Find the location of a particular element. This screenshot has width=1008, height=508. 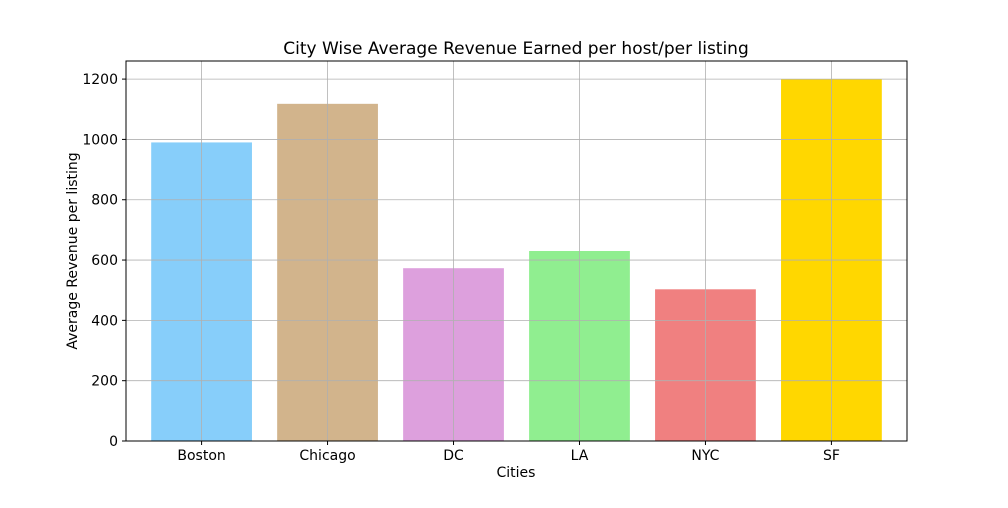

x-tick-label: NYC is located at coordinates (705, 456).